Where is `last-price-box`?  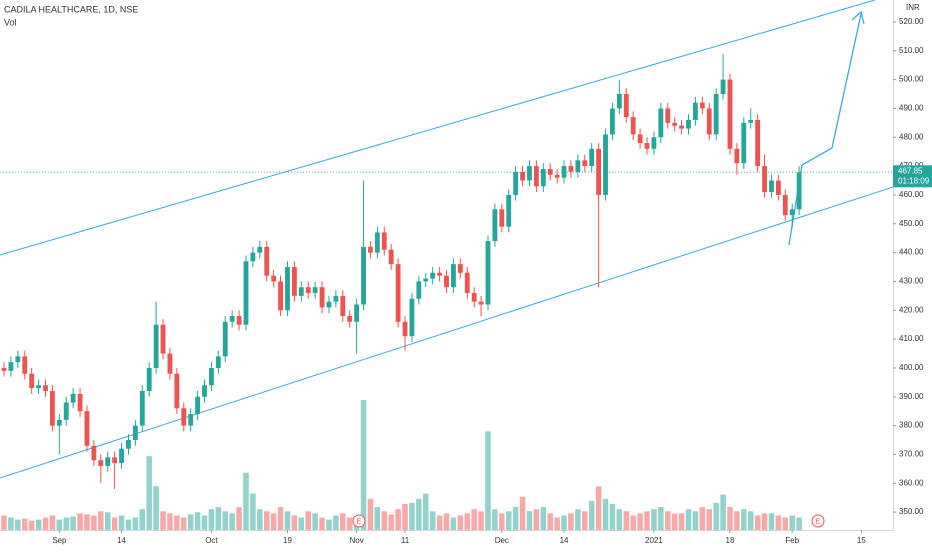
last-price-box is located at coordinates (912, 176).